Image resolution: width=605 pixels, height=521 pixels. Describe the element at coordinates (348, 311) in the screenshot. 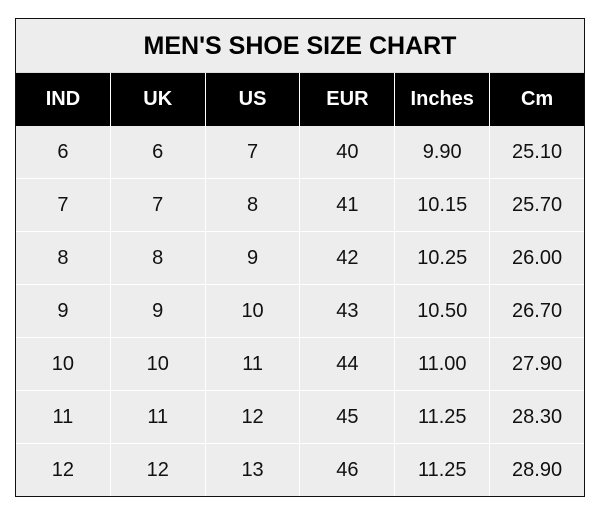

I see `table-cell: 43` at that location.